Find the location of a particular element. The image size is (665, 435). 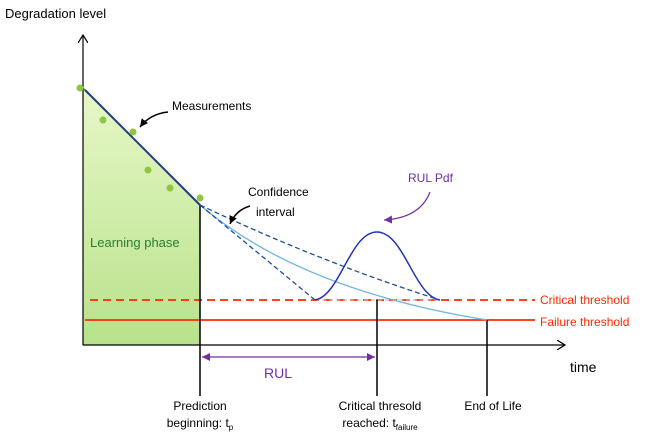

confidence-label-2: interval is located at coordinates (275, 212).